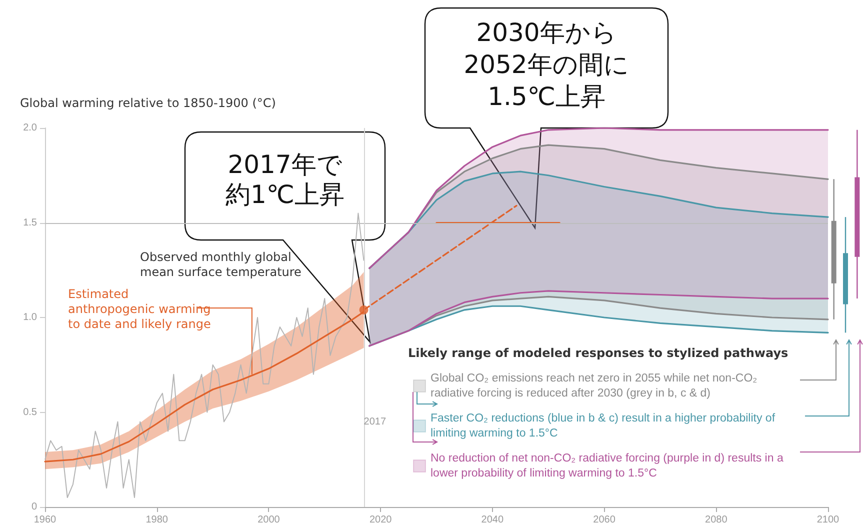  Describe the element at coordinates (285, 195) in the screenshot. I see `annotation: 約1℃上昇` at that location.